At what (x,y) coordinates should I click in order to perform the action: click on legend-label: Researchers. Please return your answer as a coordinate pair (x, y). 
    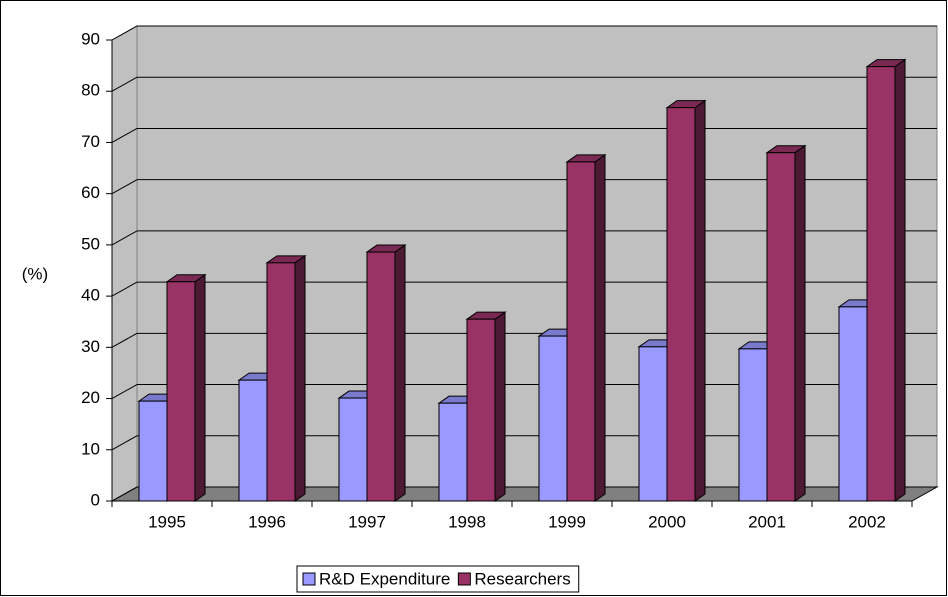
    Looking at the image, I should click on (522, 578).